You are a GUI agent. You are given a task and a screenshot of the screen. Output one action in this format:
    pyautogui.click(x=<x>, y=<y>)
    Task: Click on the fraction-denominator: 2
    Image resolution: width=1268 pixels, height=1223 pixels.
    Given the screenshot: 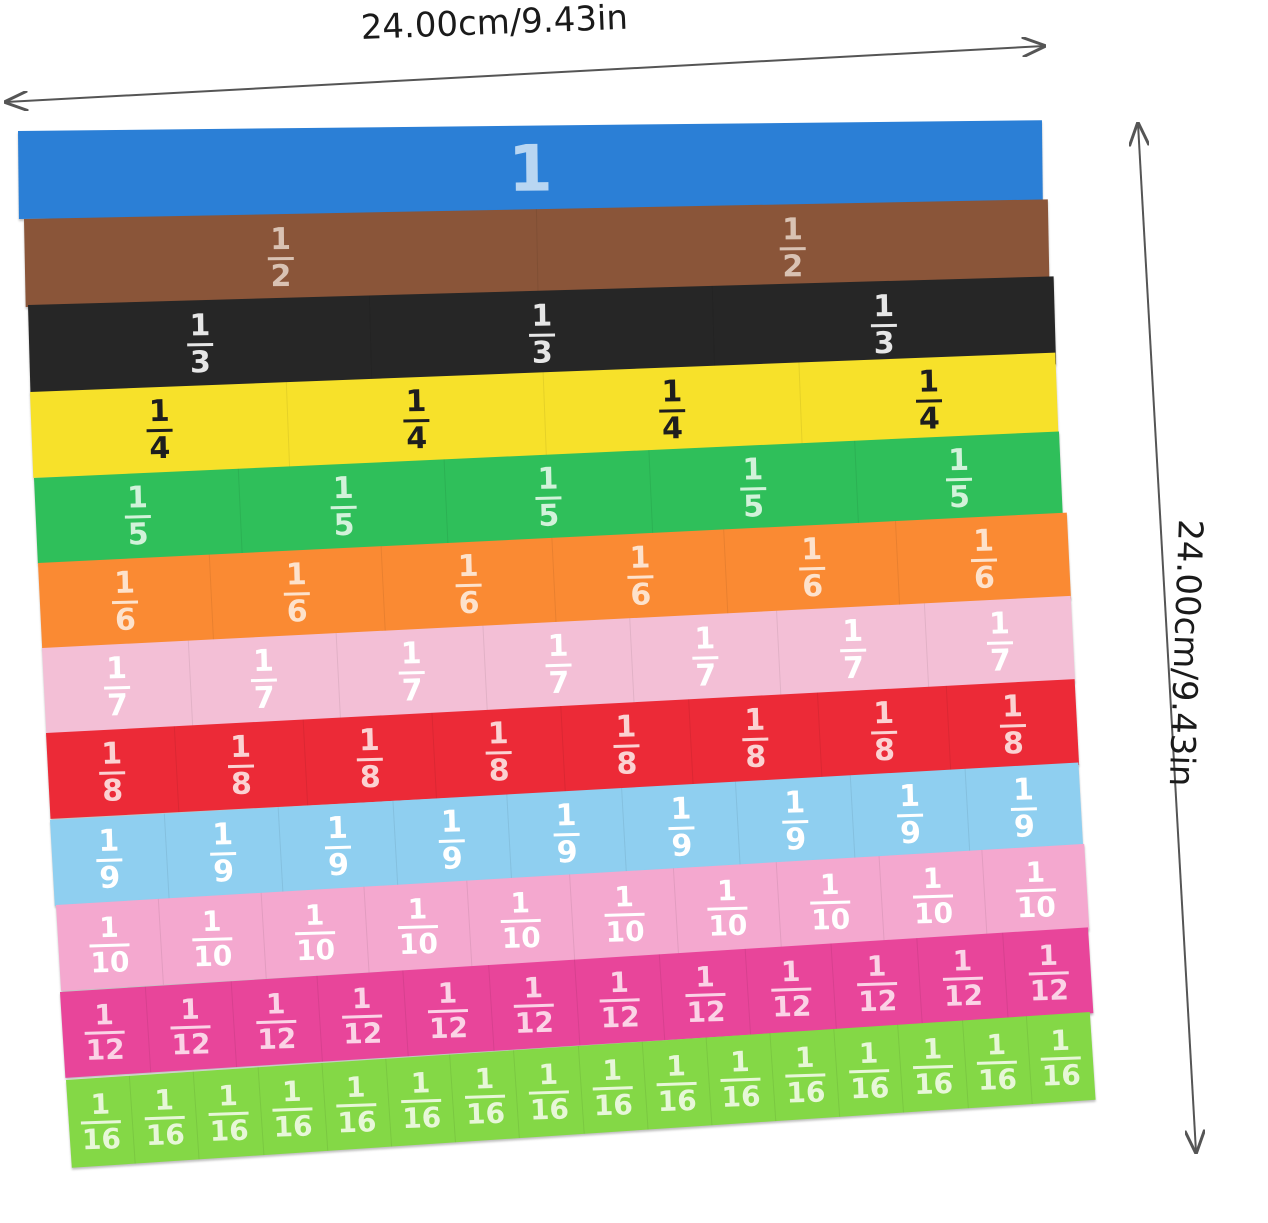 What is the action you would take?
    pyautogui.click(x=281, y=276)
    